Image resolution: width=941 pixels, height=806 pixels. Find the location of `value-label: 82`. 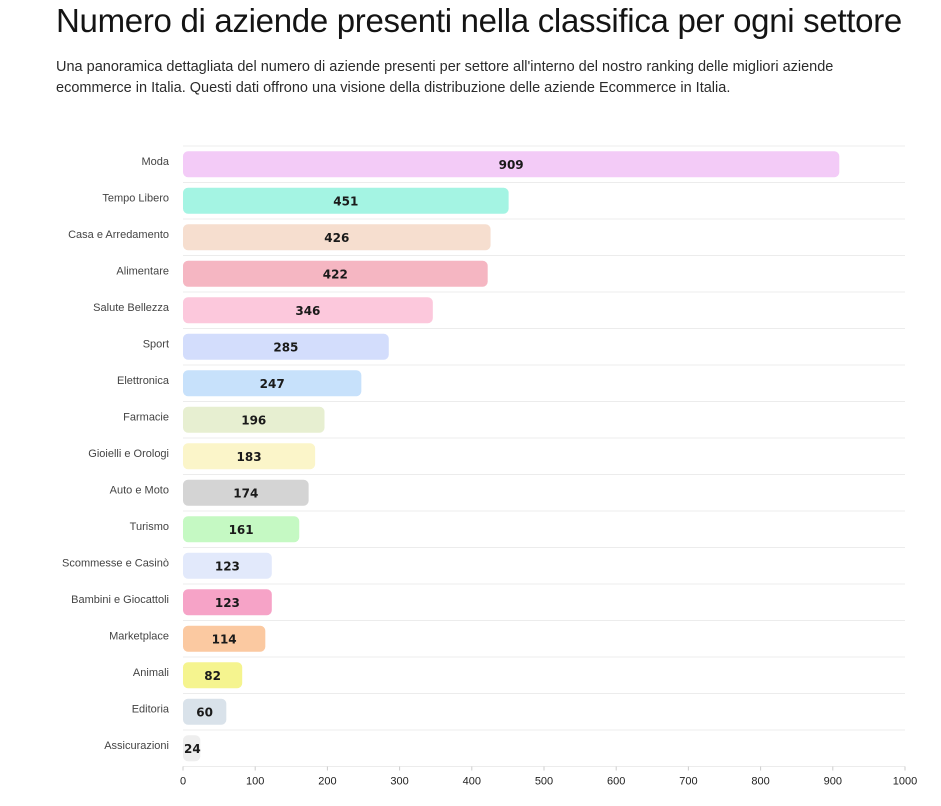

value-label: 82 is located at coordinates (212, 676).